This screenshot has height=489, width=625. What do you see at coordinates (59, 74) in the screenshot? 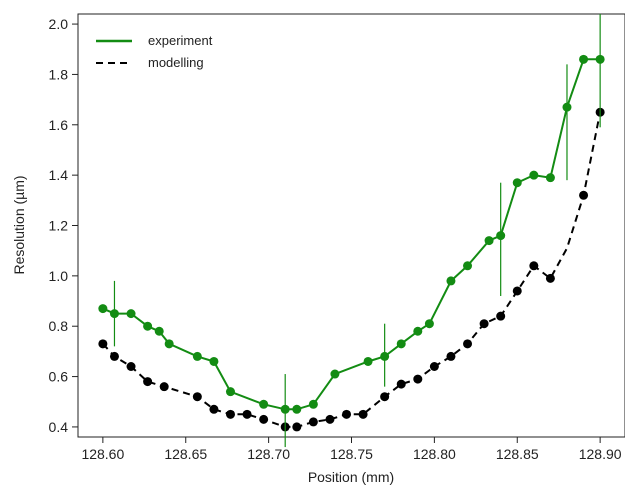
I see `y-tick-label: 1.8` at bounding box center [59, 74].